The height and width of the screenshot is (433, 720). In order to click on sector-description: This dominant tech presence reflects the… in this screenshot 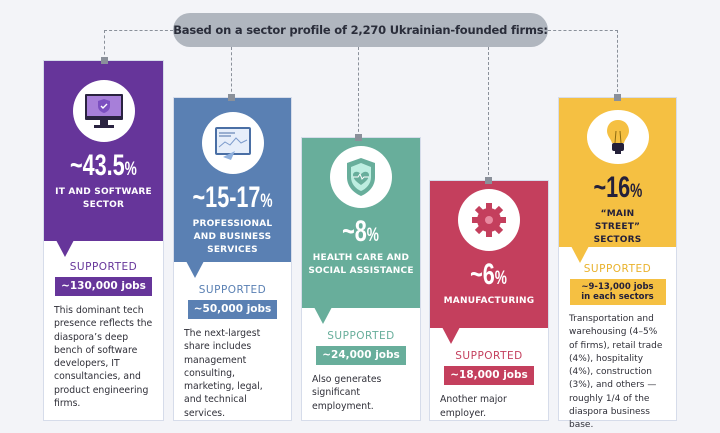, I will do `click(103, 357)`.